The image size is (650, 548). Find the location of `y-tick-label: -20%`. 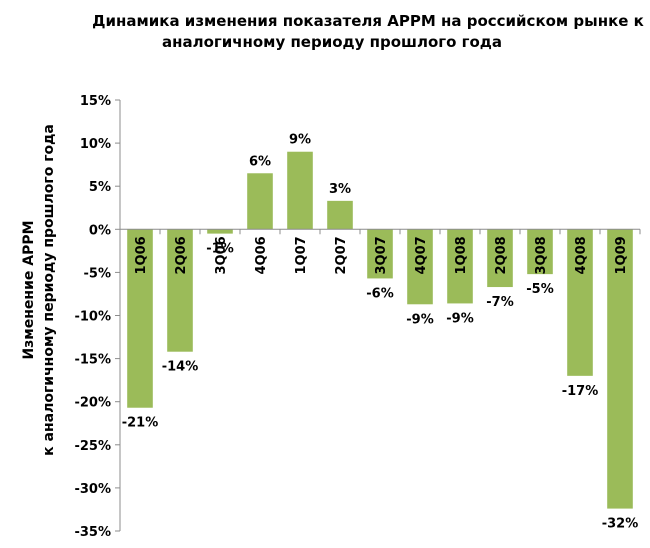

y-tick-label: -20% is located at coordinates (92, 403).